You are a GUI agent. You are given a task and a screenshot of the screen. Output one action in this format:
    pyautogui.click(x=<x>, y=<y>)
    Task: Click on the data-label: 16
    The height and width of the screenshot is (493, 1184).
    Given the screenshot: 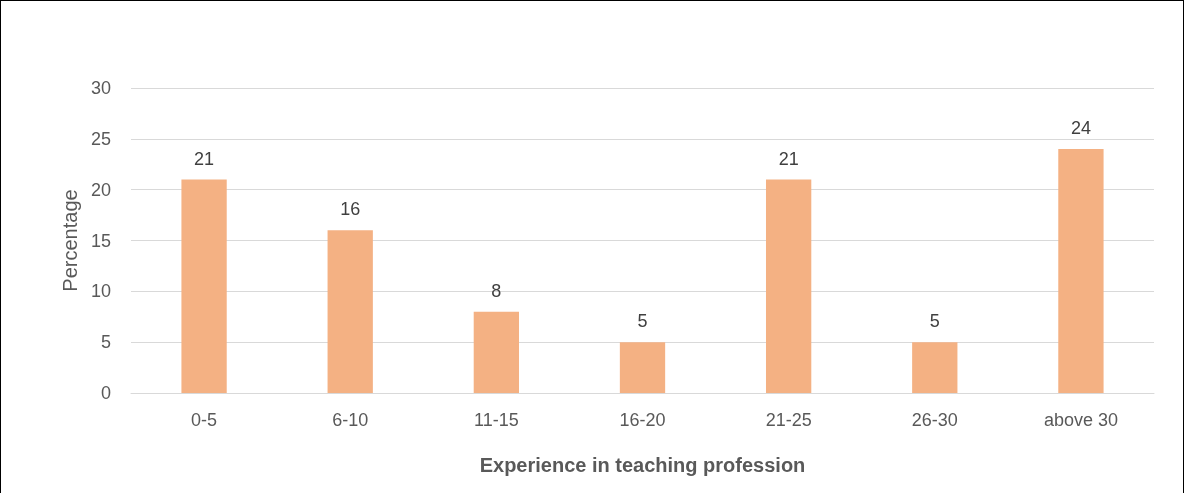 What is the action you would take?
    pyautogui.click(x=350, y=209)
    